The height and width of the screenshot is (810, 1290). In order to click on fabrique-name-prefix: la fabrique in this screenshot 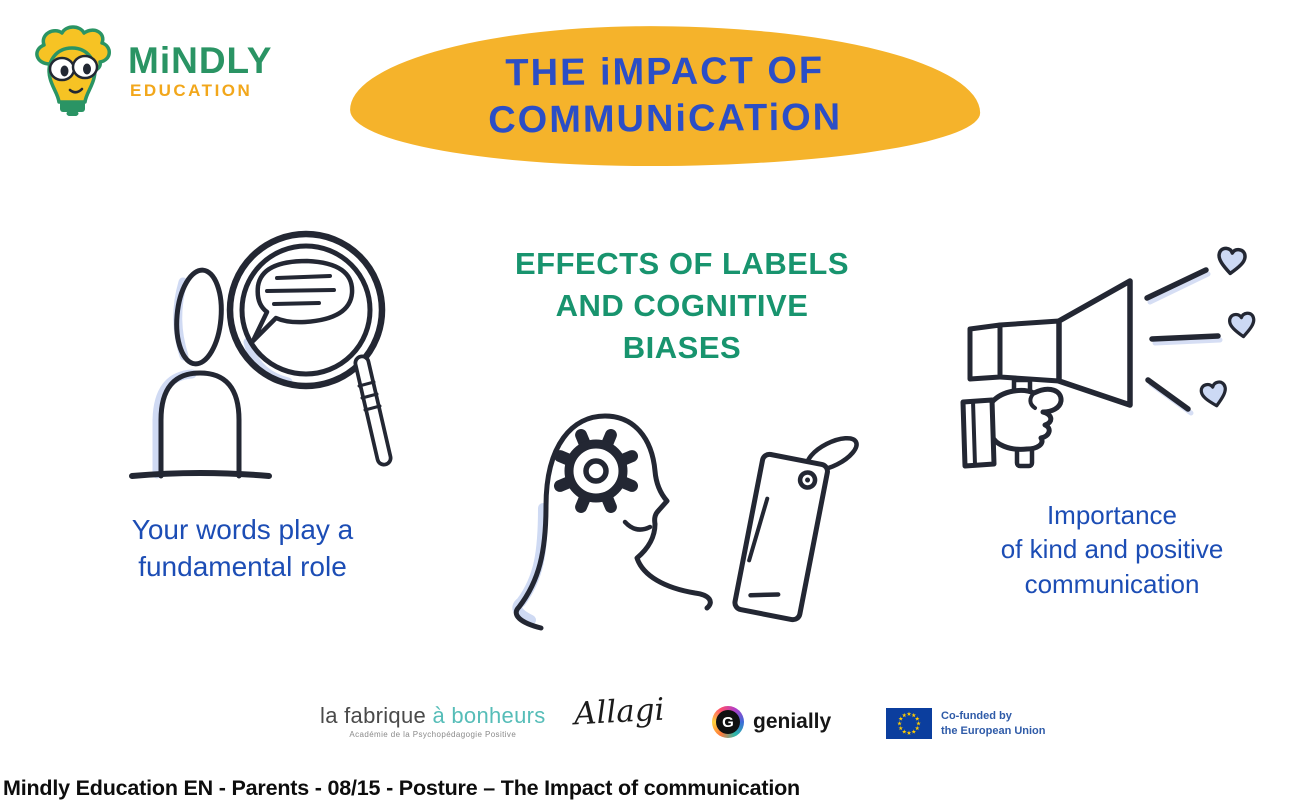, I will do `click(376, 715)`.